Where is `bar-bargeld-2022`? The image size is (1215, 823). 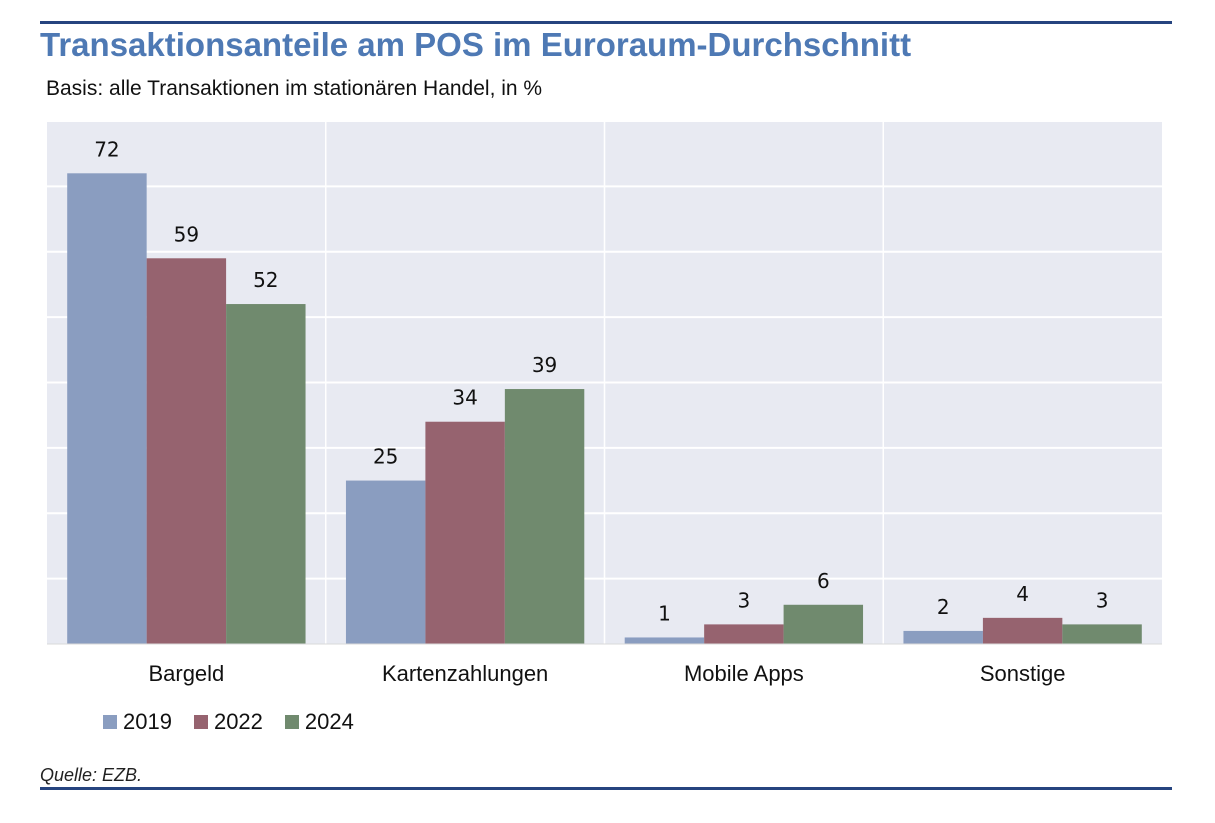 bar-bargeld-2022 is located at coordinates (186, 451).